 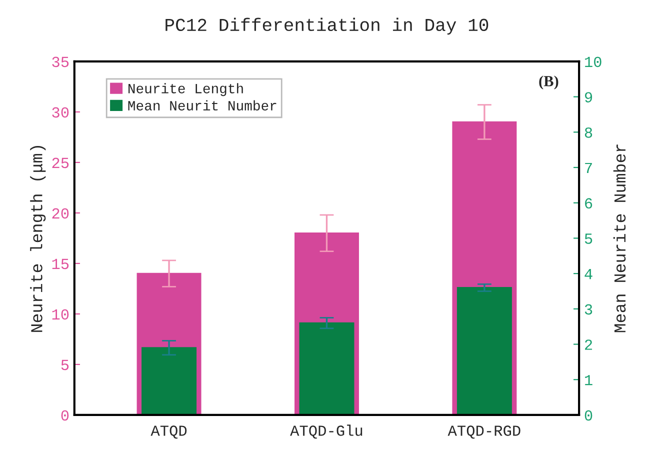 What do you see at coordinates (588, 274) in the screenshot?
I see `y2-tick-label: 4` at bounding box center [588, 274].